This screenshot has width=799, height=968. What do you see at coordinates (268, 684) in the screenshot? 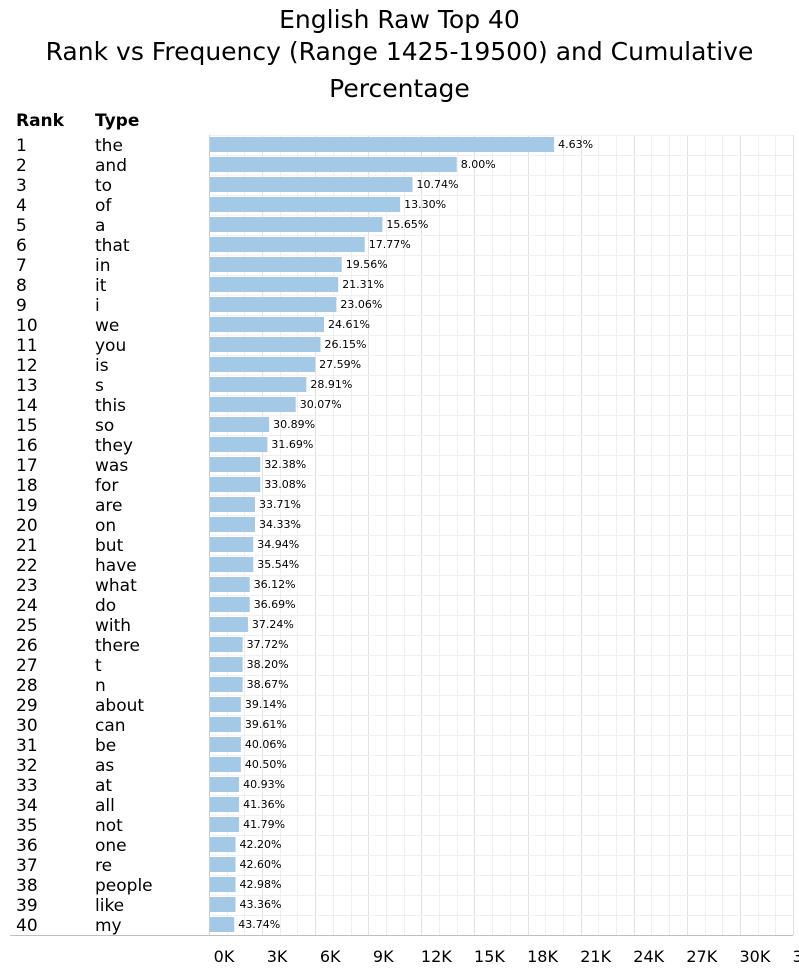
I see `bar-value-label: 38.67%` at bounding box center [268, 684].